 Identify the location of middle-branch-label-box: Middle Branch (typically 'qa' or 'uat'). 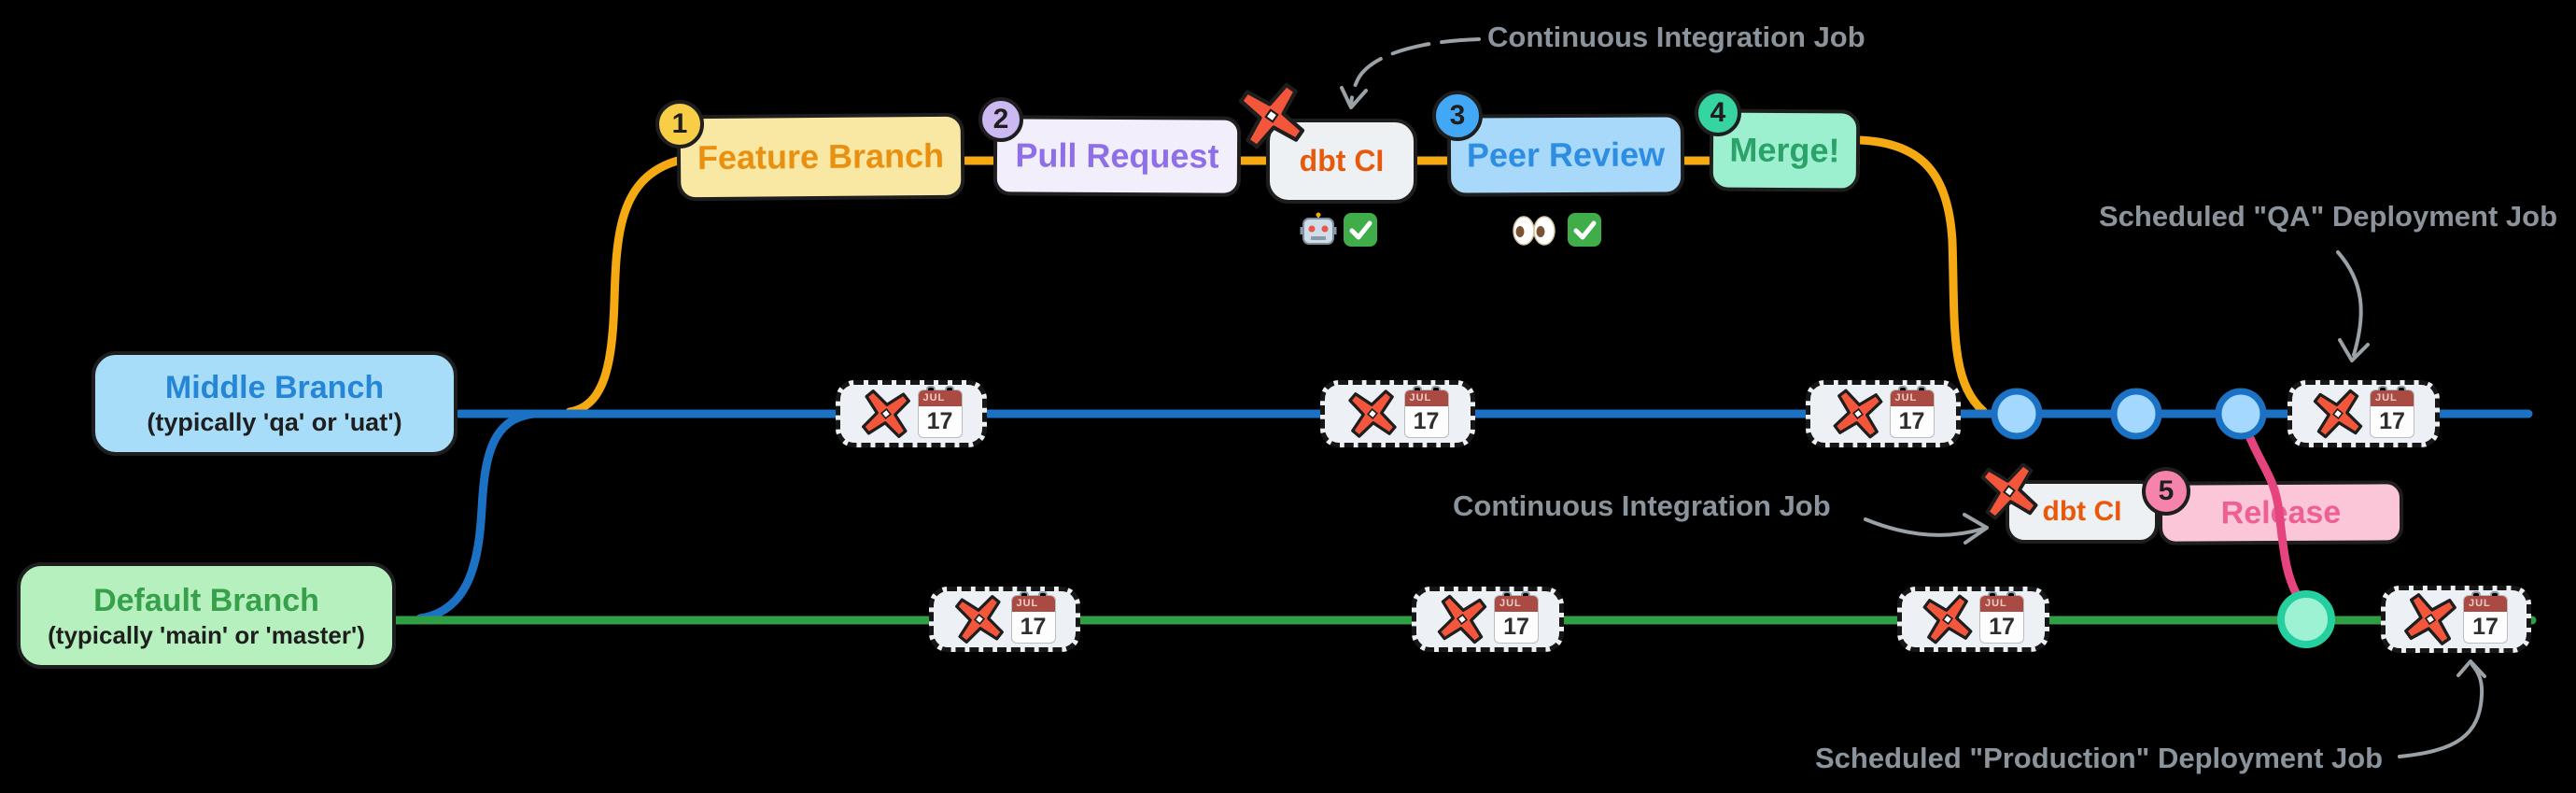
(274, 403).